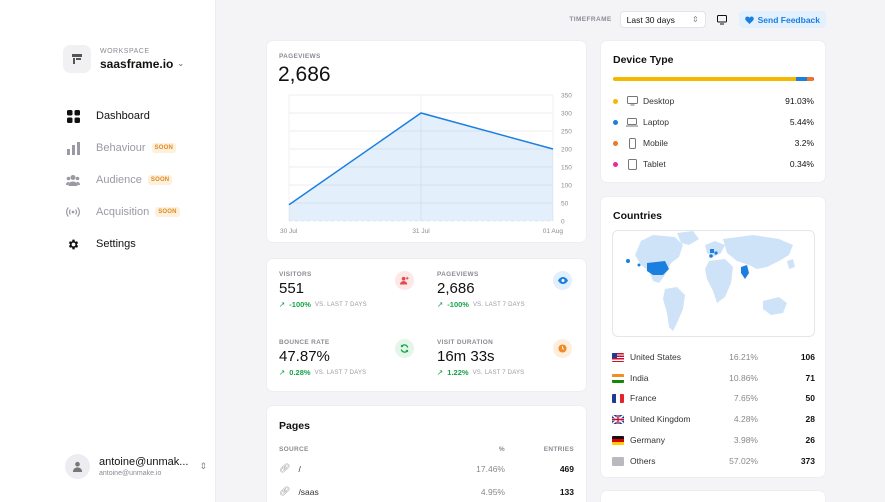 The image size is (885, 502). What do you see at coordinates (427, 142) in the screenshot?
I see `pageviews-area-chart: 350 300 250 200 150 100 50 0 30 Jul 31 Jul 01 Aug` at bounding box center [427, 142].